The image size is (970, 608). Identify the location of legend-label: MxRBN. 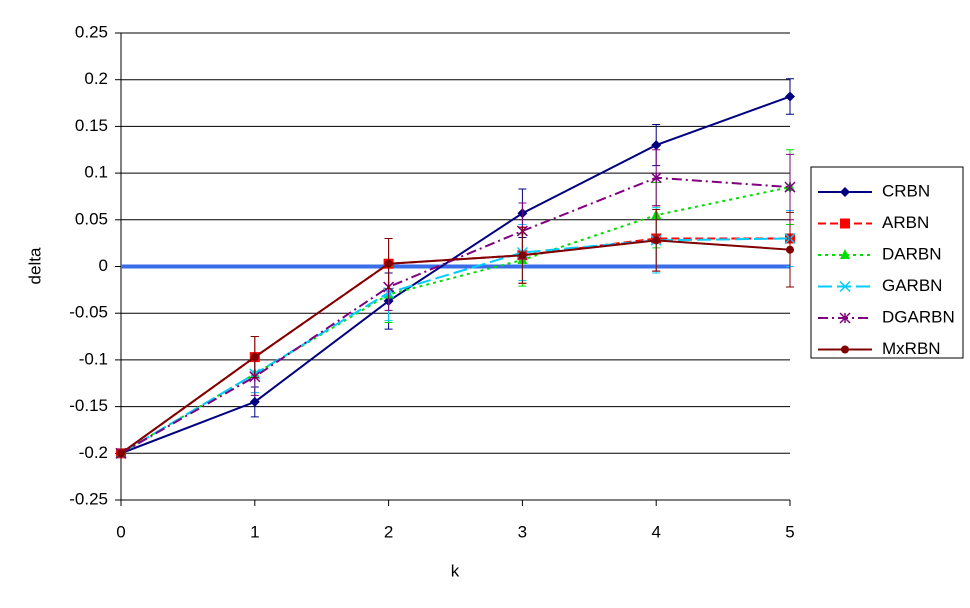
(911, 348).